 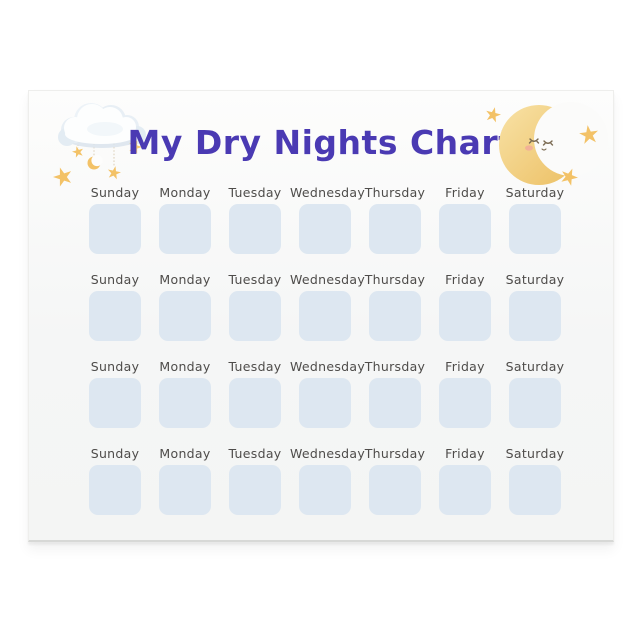 What do you see at coordinates (98, 145) in the screenshot?
I see `cloud-moon-stars-icon` at bounding box center [98, 145].